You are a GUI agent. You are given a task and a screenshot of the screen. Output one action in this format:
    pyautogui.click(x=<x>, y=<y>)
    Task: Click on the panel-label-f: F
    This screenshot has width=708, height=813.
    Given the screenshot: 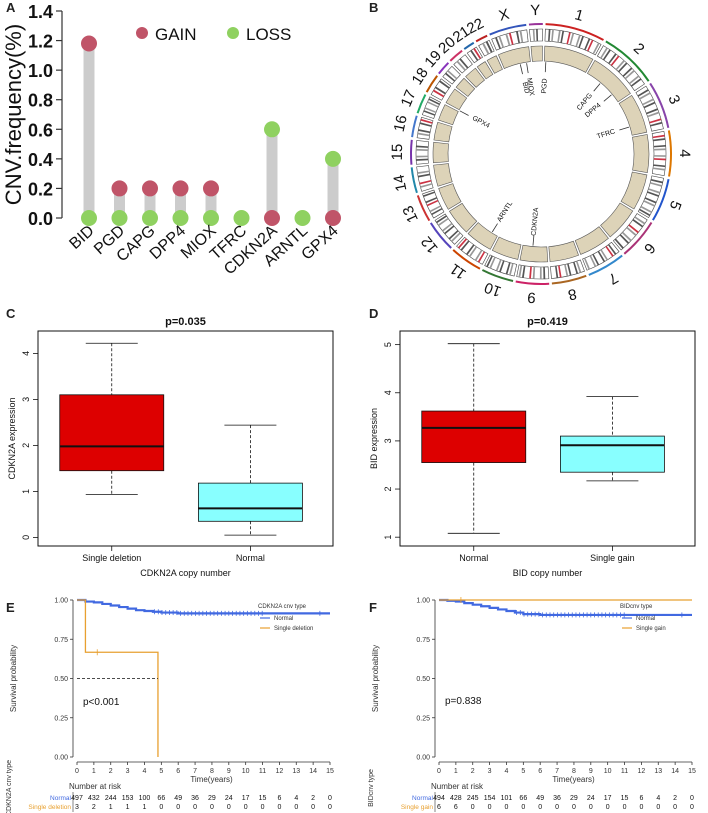 What is the action you would take?
    pyautogui.click(x=373, y=607)
    